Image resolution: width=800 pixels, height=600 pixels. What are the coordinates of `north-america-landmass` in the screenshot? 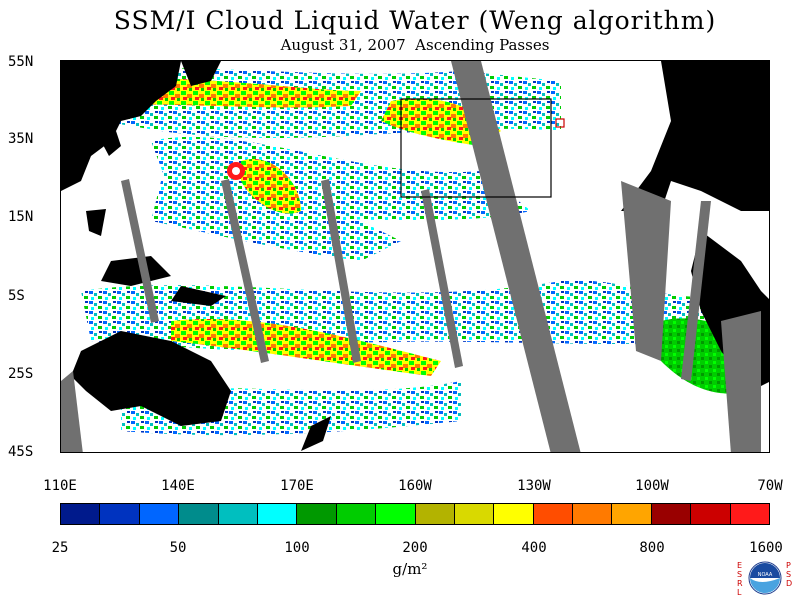 It's located at (660, 136).